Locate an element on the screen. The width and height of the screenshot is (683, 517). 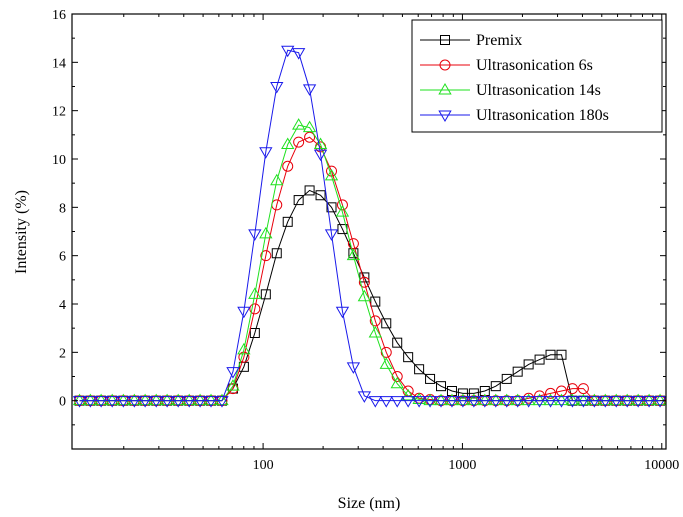
legend-box is located at coordinates (537, 76).